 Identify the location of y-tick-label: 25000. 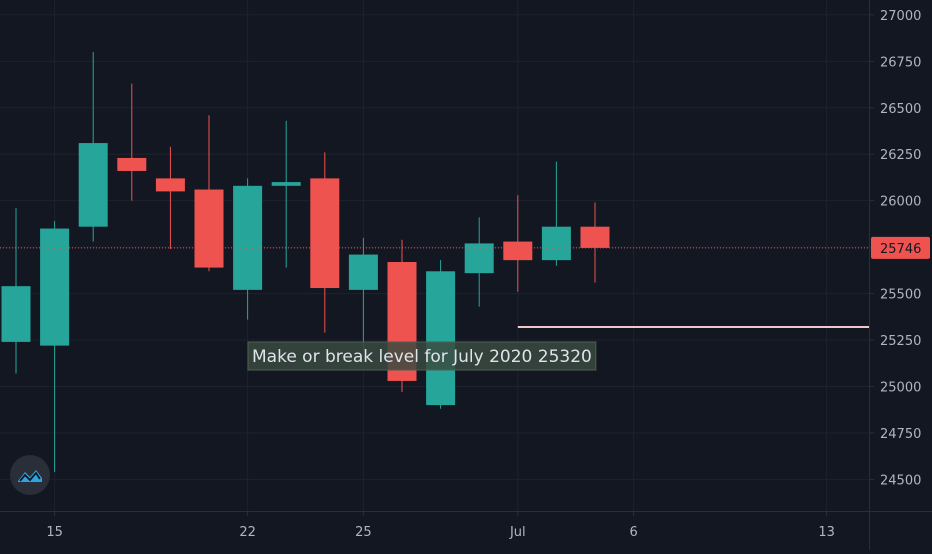
(900, 388).